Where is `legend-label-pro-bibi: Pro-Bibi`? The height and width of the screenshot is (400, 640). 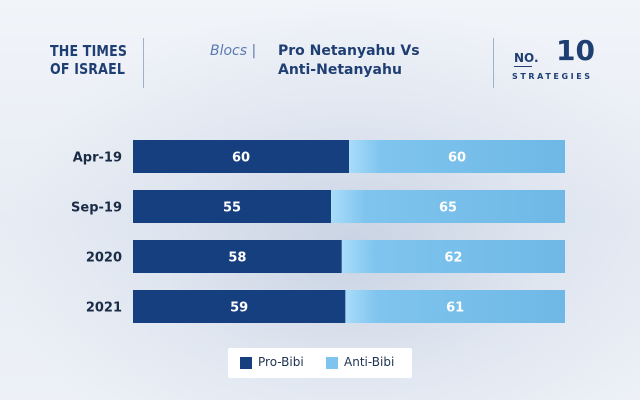
legend-label-pro-bibi: Pro-Bibi is located at coordinates (281, 362).